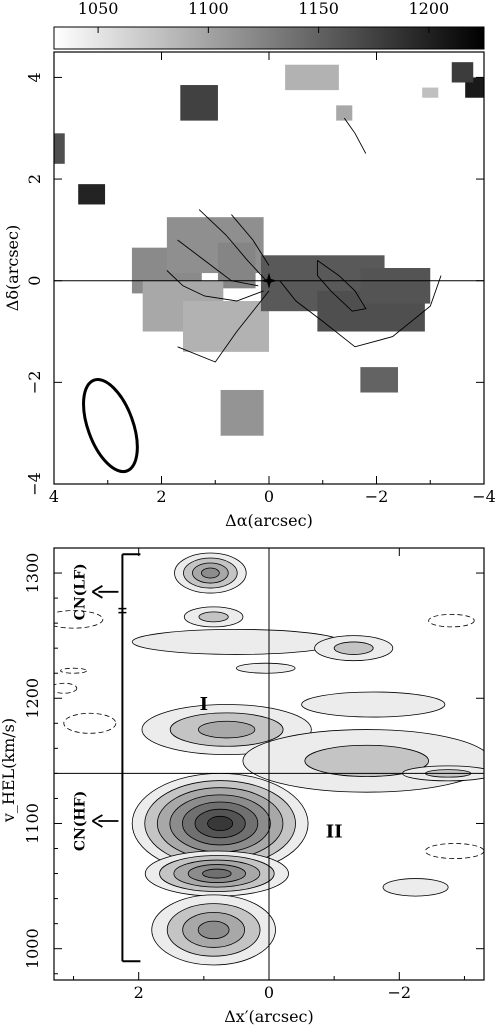  I want to click on pv-diagram-xlabel: Δx′(arcsec), so click(268, 1016).